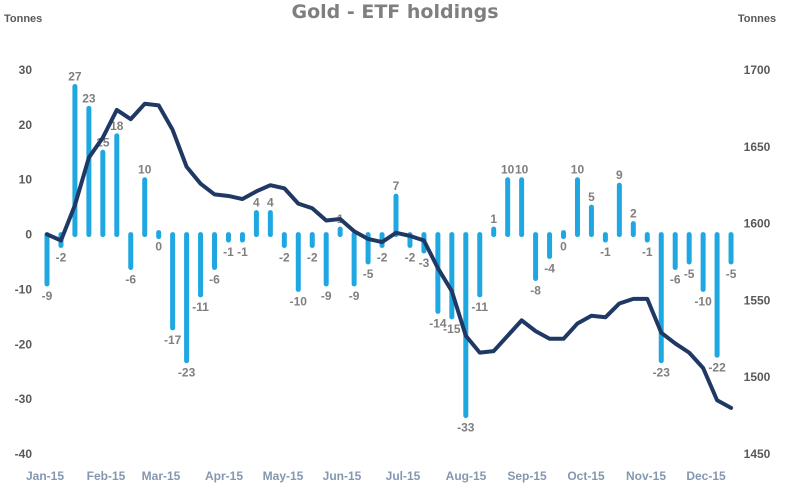 This screenshot has height=492, width=785. I want to click on left-tick-label: 0, so click(28, 235).